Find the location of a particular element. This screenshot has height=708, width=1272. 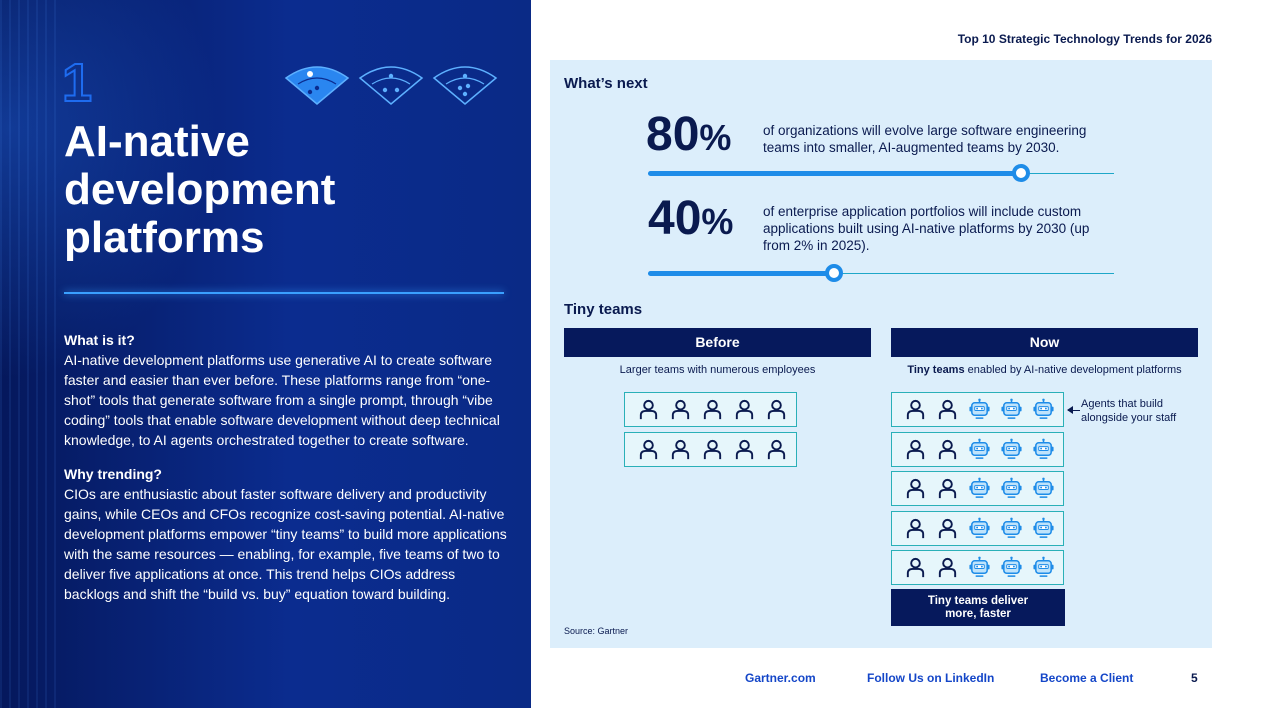

background-glow is located at coordinates (110, 190).